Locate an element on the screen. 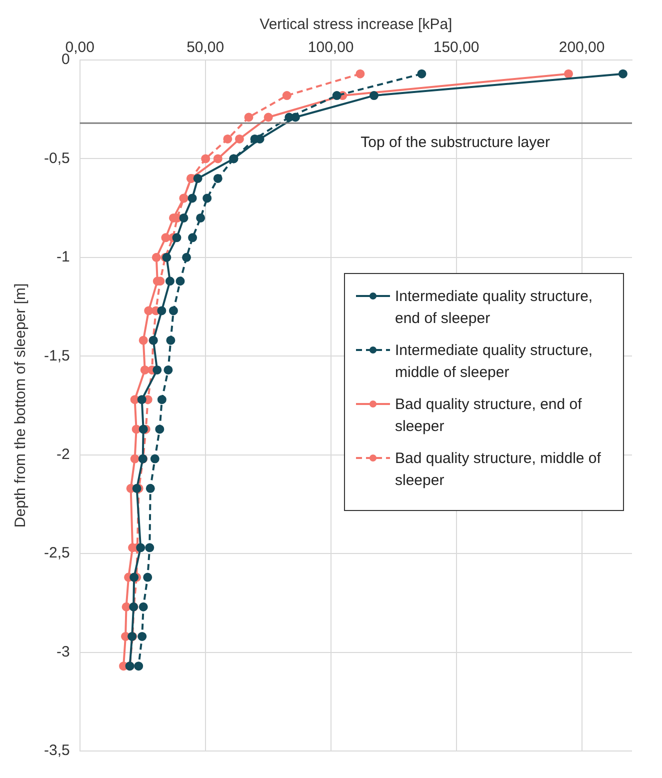  y-tick-label: -0,5 is located at coordinates (57, 158).